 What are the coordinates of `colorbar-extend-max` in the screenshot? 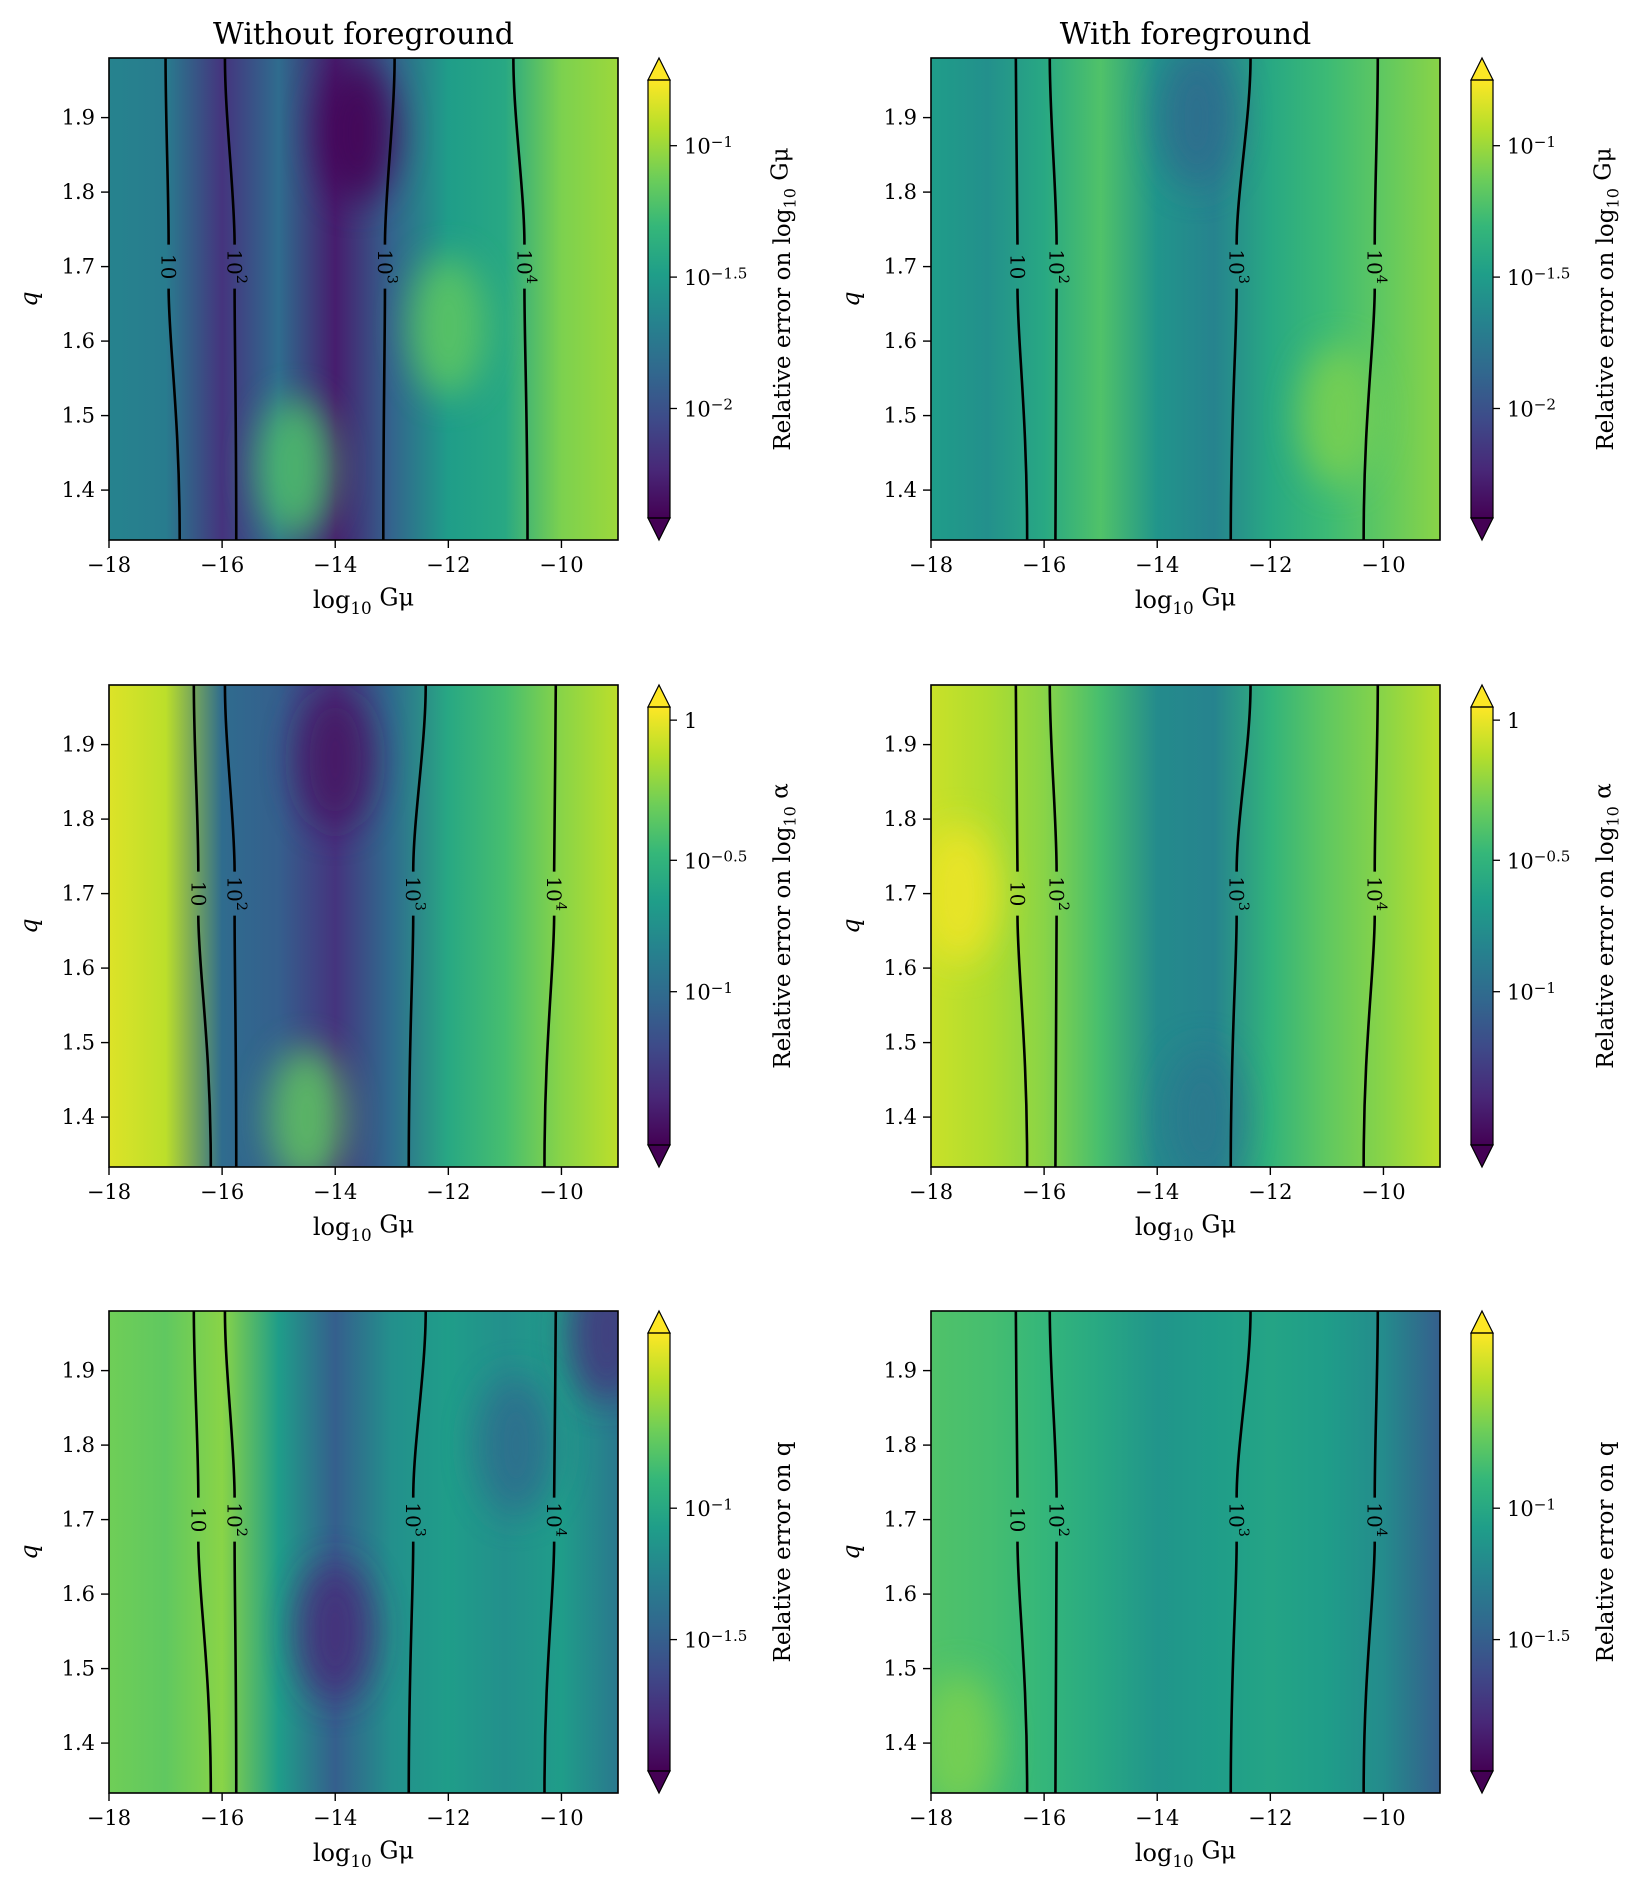 It's located at (659, 68).